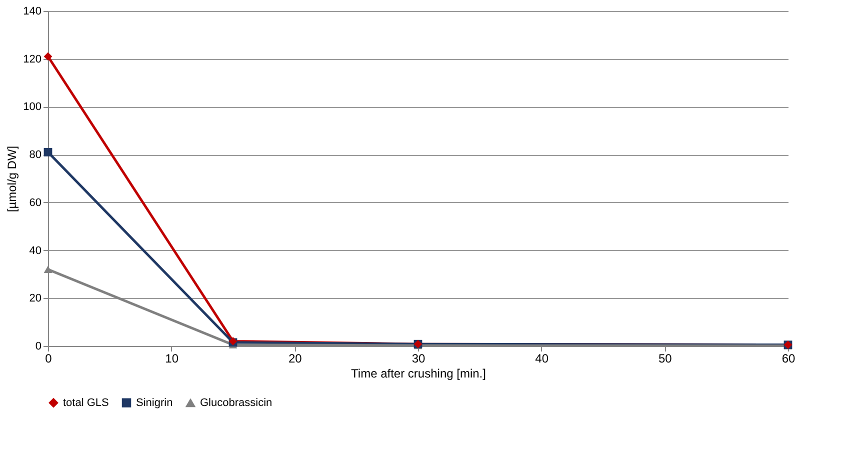  I want to click on y-tick-label: 120, so click(32, 59).